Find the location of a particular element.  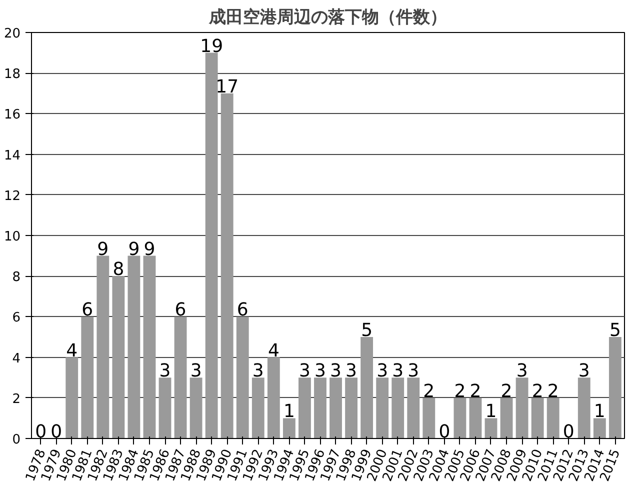

y-tick-label: 2 is located at coordinates (16, 399).